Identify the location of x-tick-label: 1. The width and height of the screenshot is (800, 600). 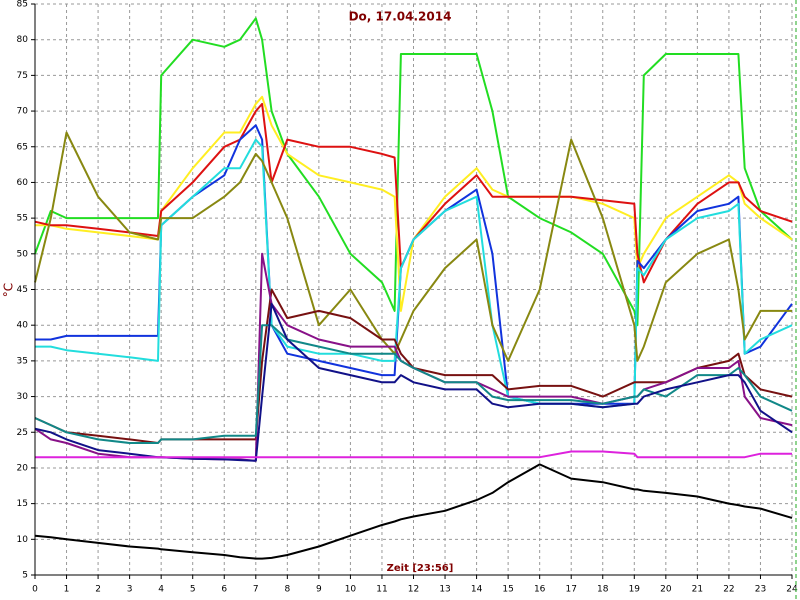
(67, 590).